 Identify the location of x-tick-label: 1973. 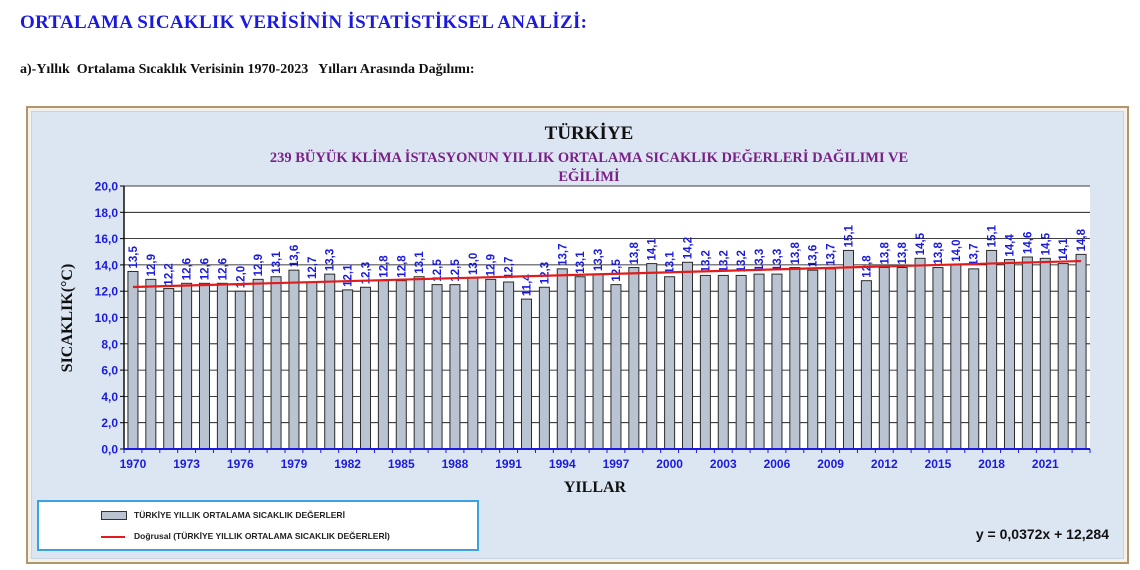
(186, 464).